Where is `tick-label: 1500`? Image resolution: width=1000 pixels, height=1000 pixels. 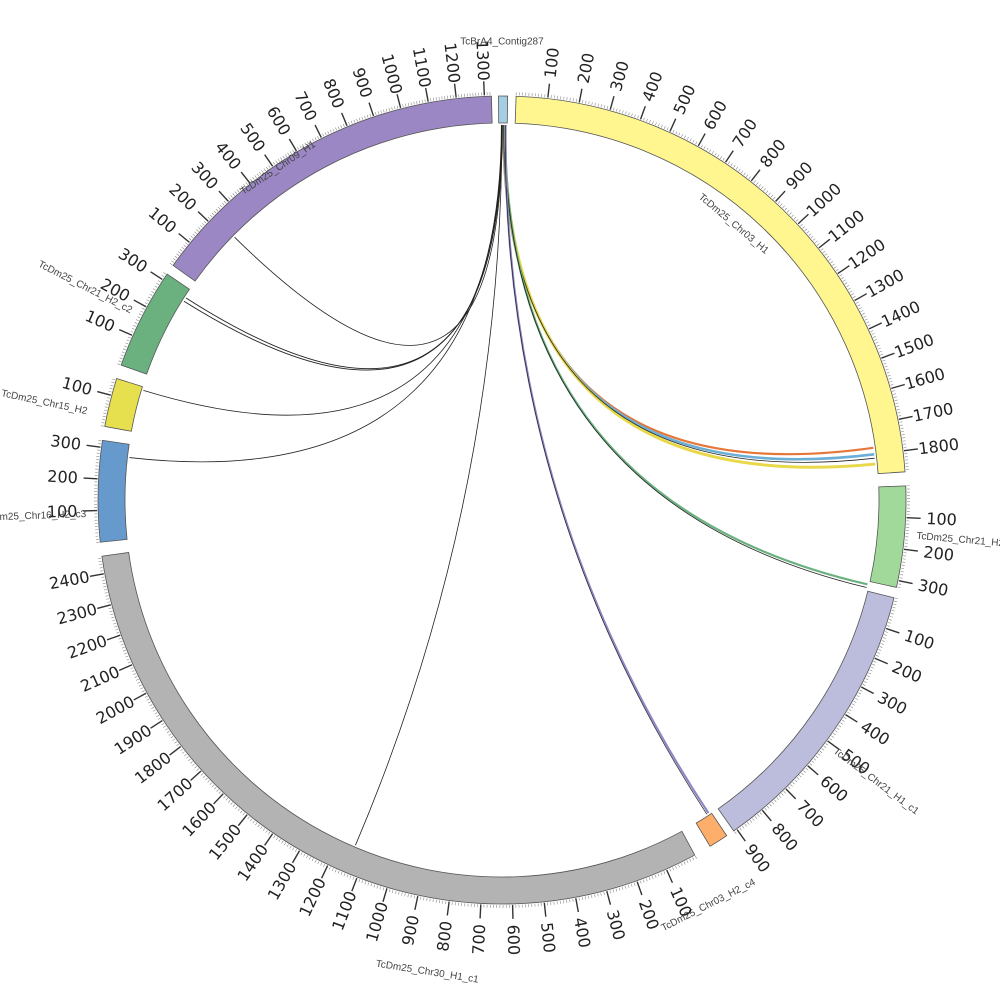
tick-label: 1500 is located at coordinates (914, 346).